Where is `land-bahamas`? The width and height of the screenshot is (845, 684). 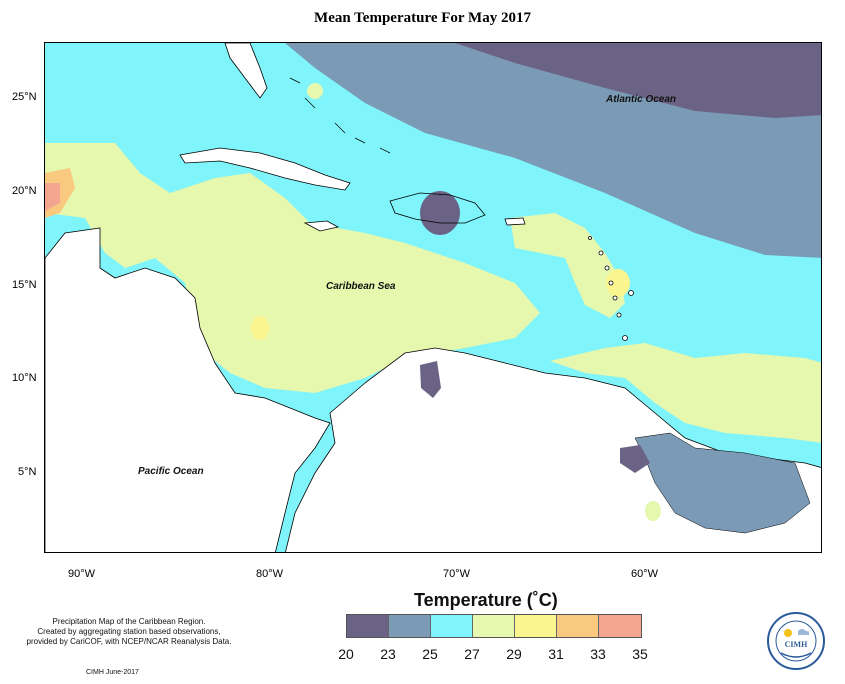 land-bahamas is located at coordinates (340, 115).